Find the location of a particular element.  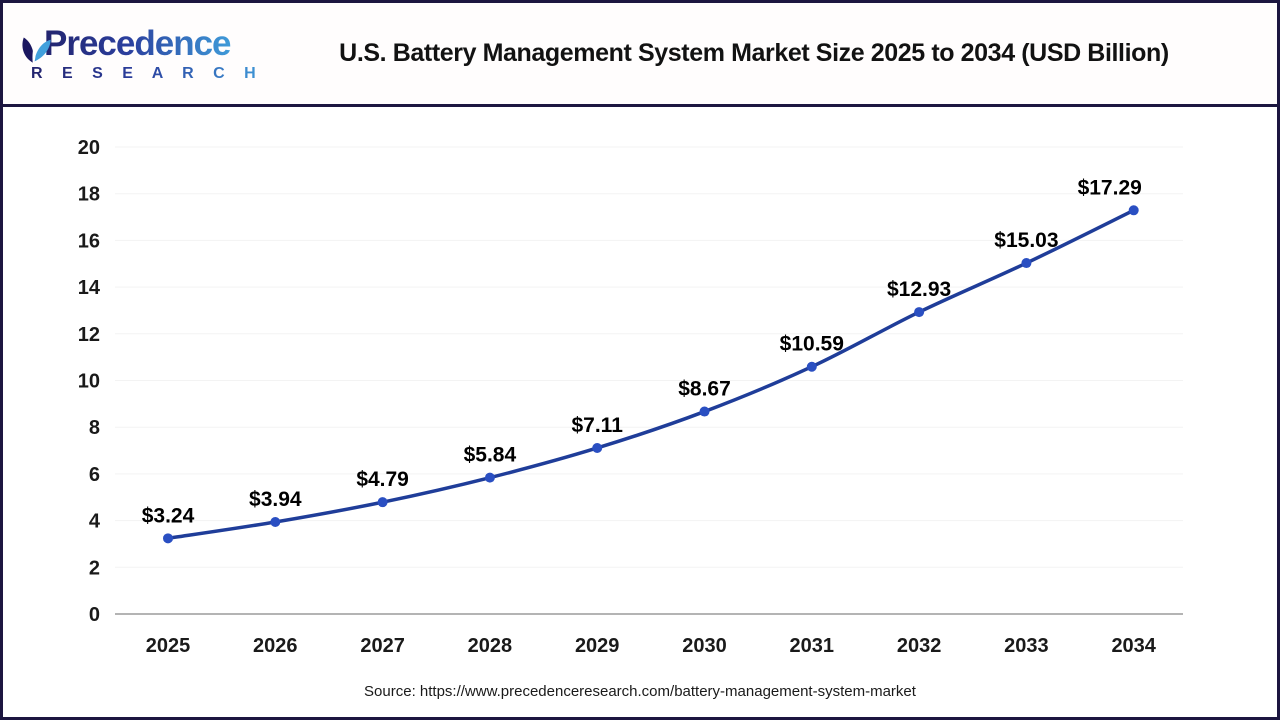

y-tick-label: 12 is located at coordinates (89, 335).